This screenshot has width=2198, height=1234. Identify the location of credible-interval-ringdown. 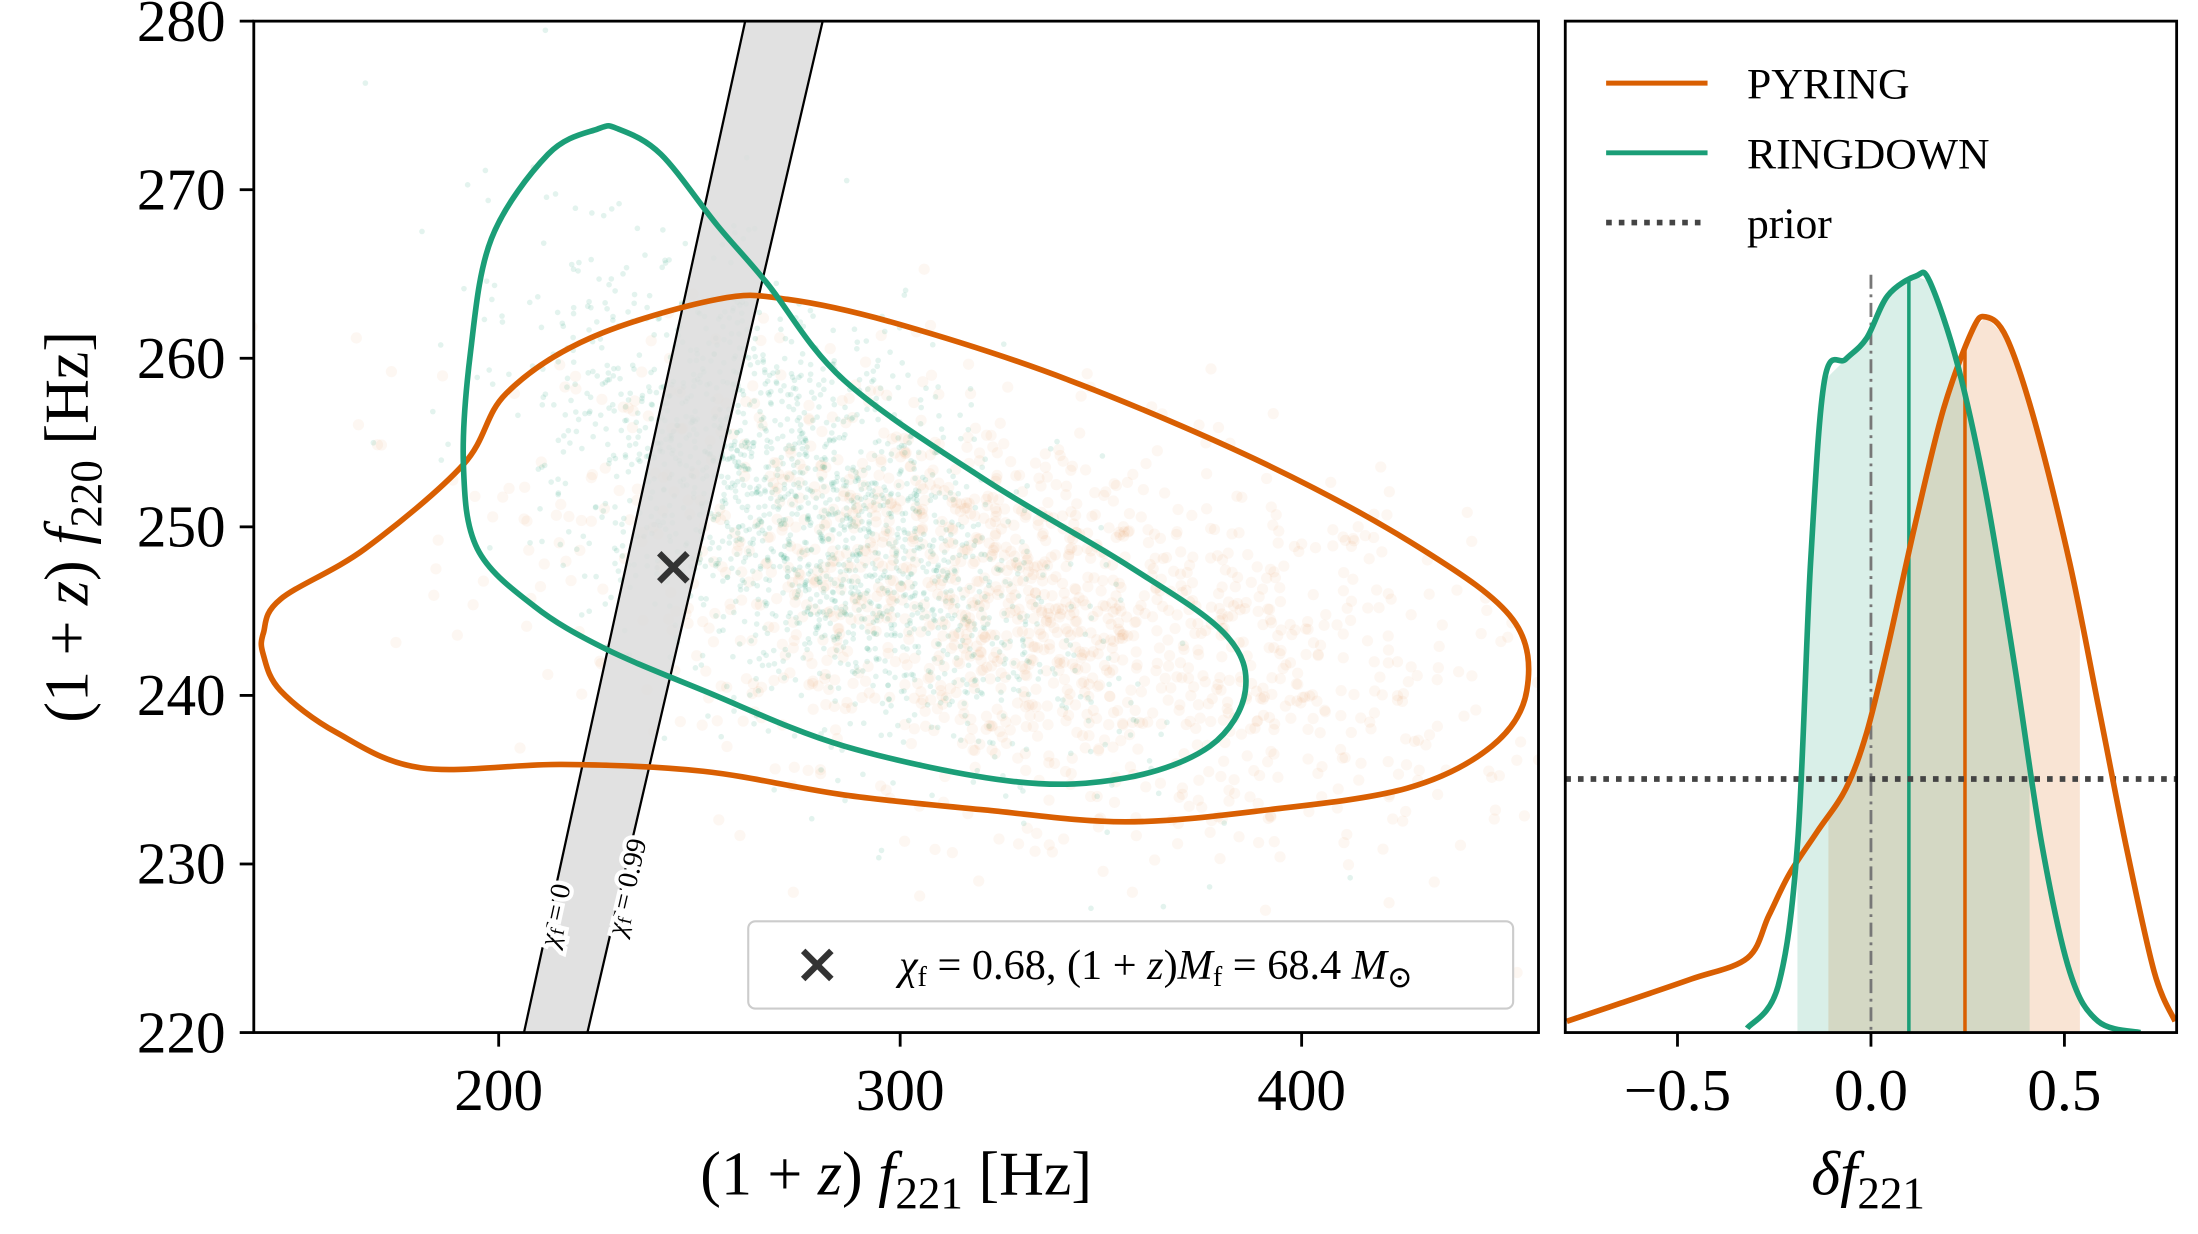
(1913, 654).